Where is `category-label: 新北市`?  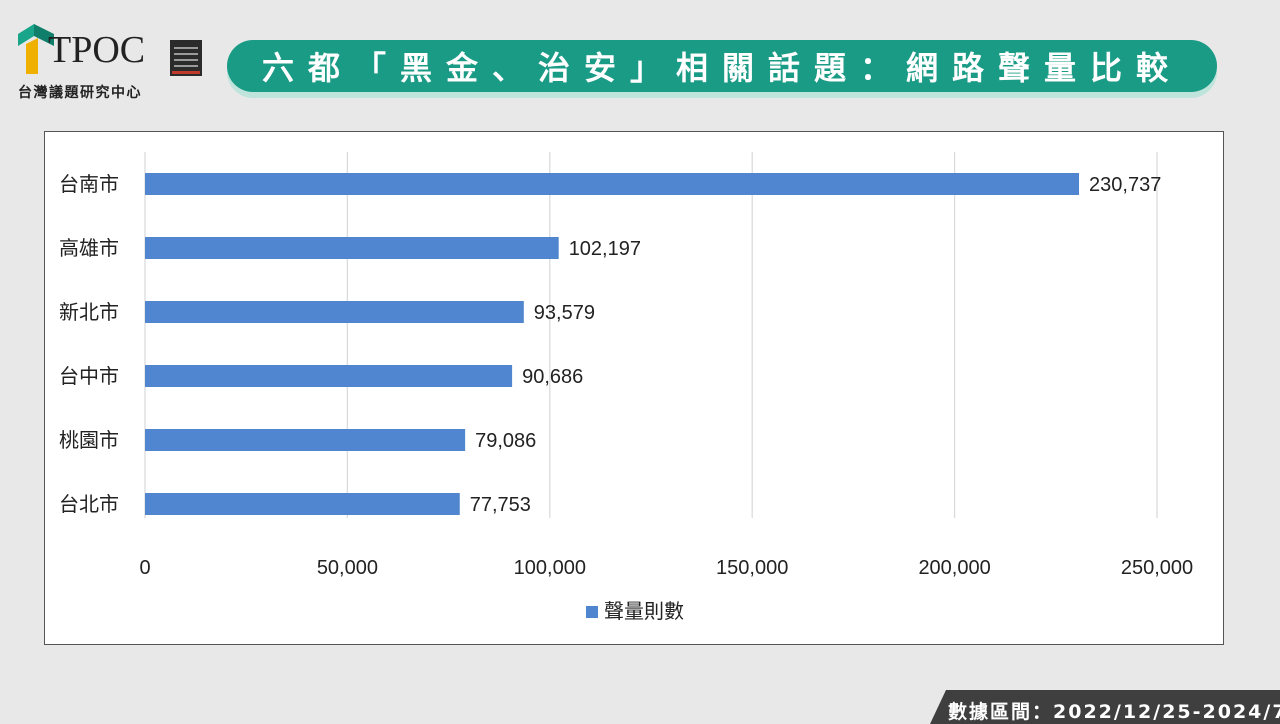 category-label: 新北市 is located at coordinates (89, 312).